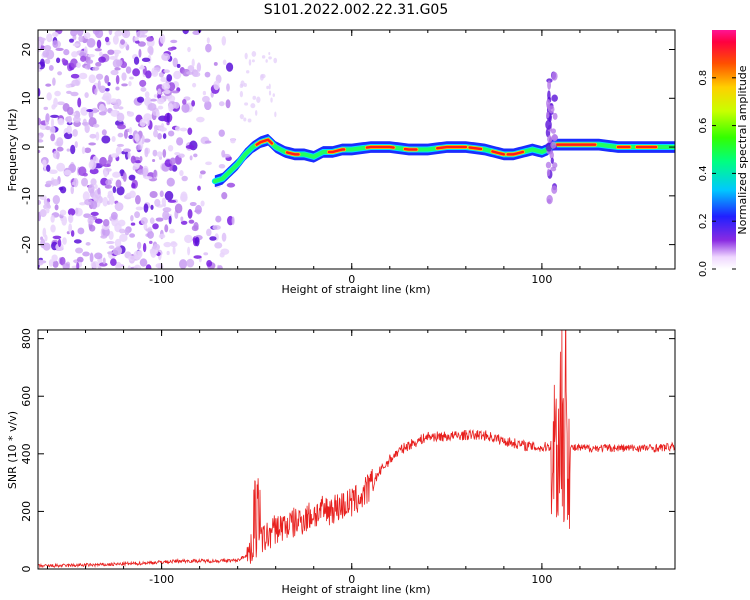 Image resolution: width=750 pixels, height=600 pixels. Describe the element at coordinates (26, 98) in the screenshot. I see `y-top-tick-label: 10` at that location.